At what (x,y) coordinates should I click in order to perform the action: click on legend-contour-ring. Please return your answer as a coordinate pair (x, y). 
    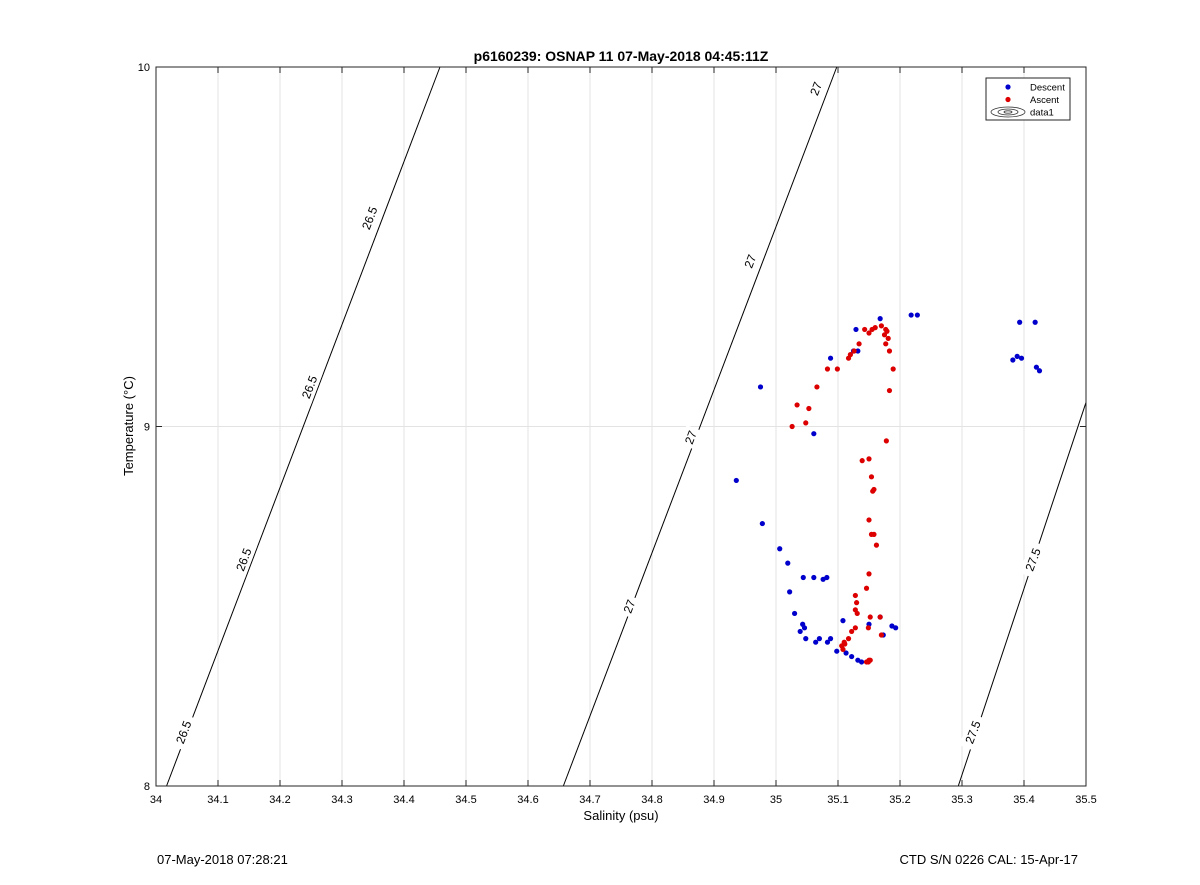
    Looking at the image, I should click on (1008, 112).